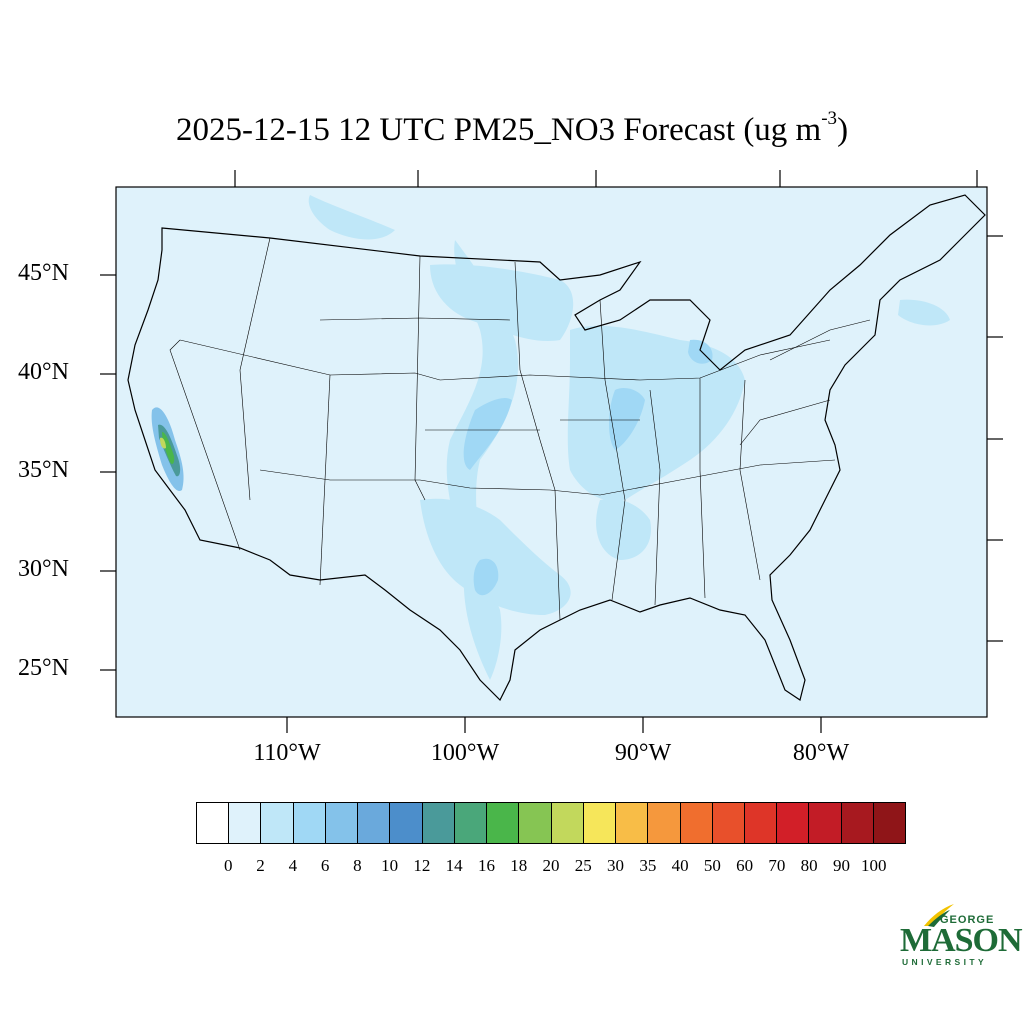  Describe the element at coordinates (643, 753) in the screenshot. I see `lon-label-90: 90°W` at that location.